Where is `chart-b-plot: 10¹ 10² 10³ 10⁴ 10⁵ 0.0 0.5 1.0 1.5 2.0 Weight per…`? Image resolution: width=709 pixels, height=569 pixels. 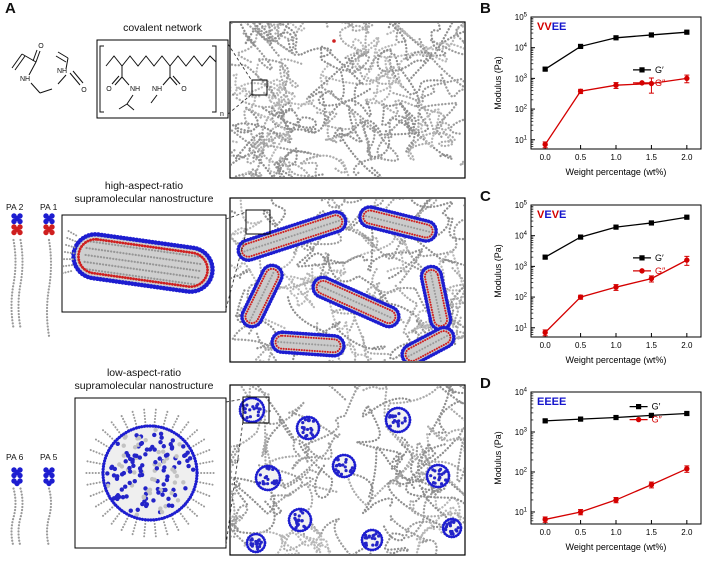 chart-b-plot: 10¹ 10² 10³ 10⁴ 10⁵ 0.0 0.5 1.0 1.5 2.0 Weight per… is located at coordinates (597, 95).